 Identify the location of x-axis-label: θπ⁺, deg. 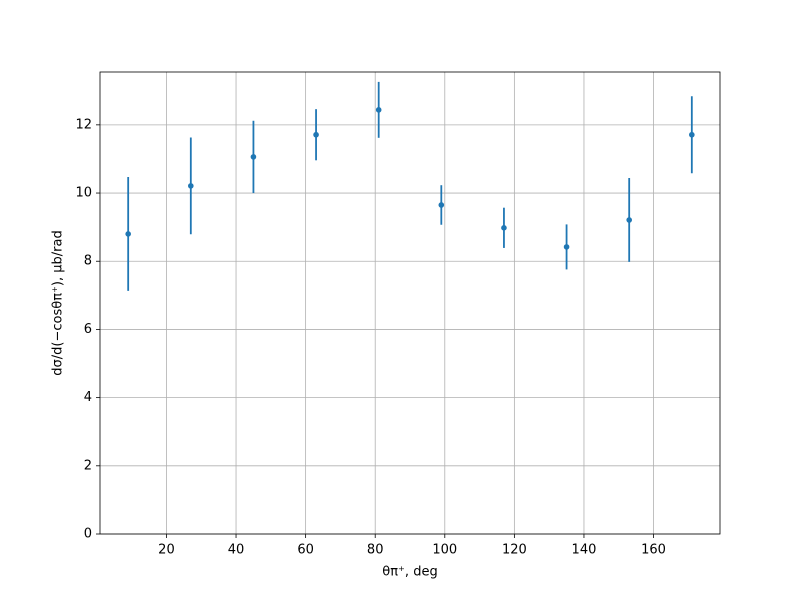
(409, 572).